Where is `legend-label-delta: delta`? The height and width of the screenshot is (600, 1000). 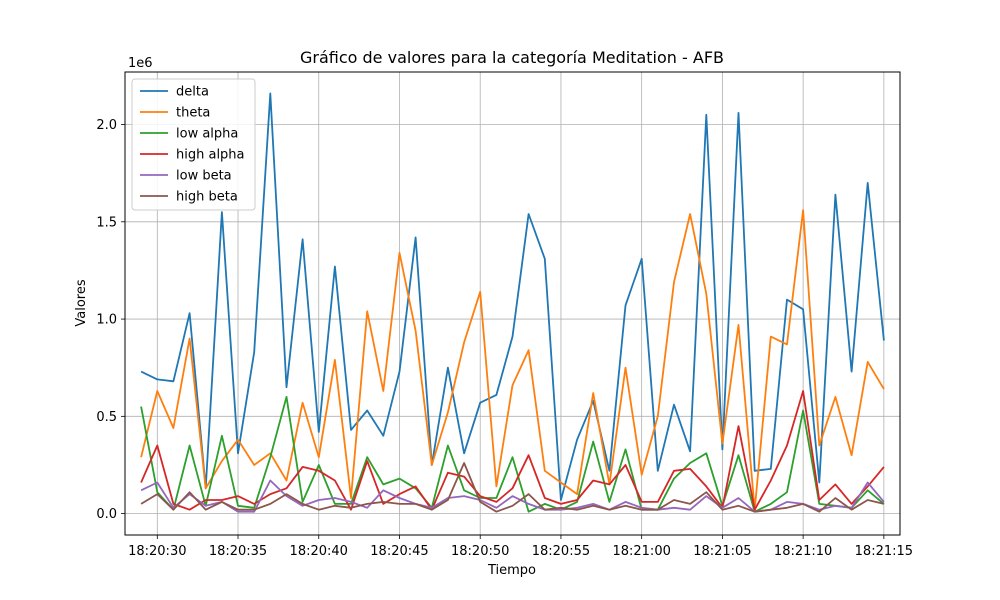
legend-label-delta: delta is located at coordinates (192, 92).